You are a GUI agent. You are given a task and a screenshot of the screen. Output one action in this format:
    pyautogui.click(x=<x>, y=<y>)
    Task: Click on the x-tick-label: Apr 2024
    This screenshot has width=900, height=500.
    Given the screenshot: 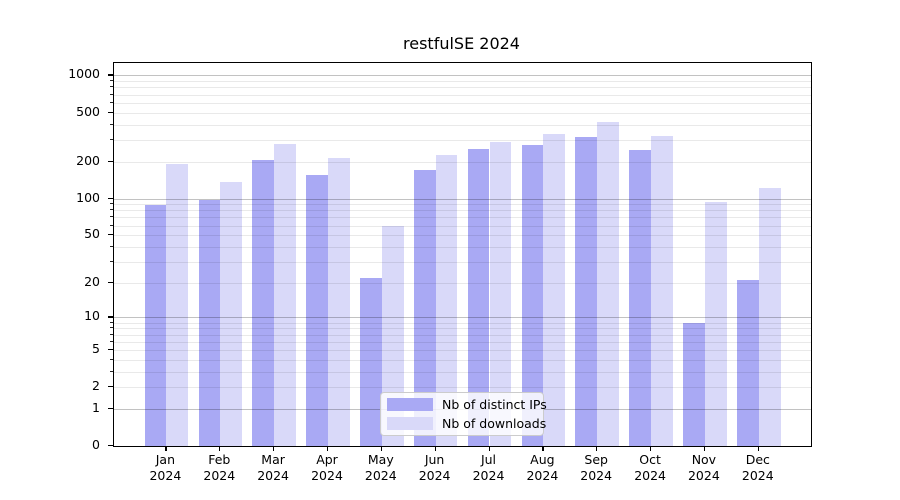 What is the action you would take?
    pyautogui.click(x=327, y=467)
    